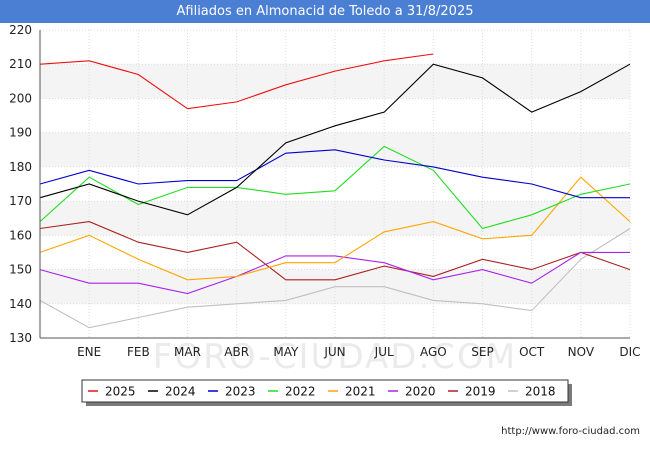  What do you see at coordinates (433, 352) in the screenshot?
I see `x-tick-label: AGO` at bounding box center [433, 352].